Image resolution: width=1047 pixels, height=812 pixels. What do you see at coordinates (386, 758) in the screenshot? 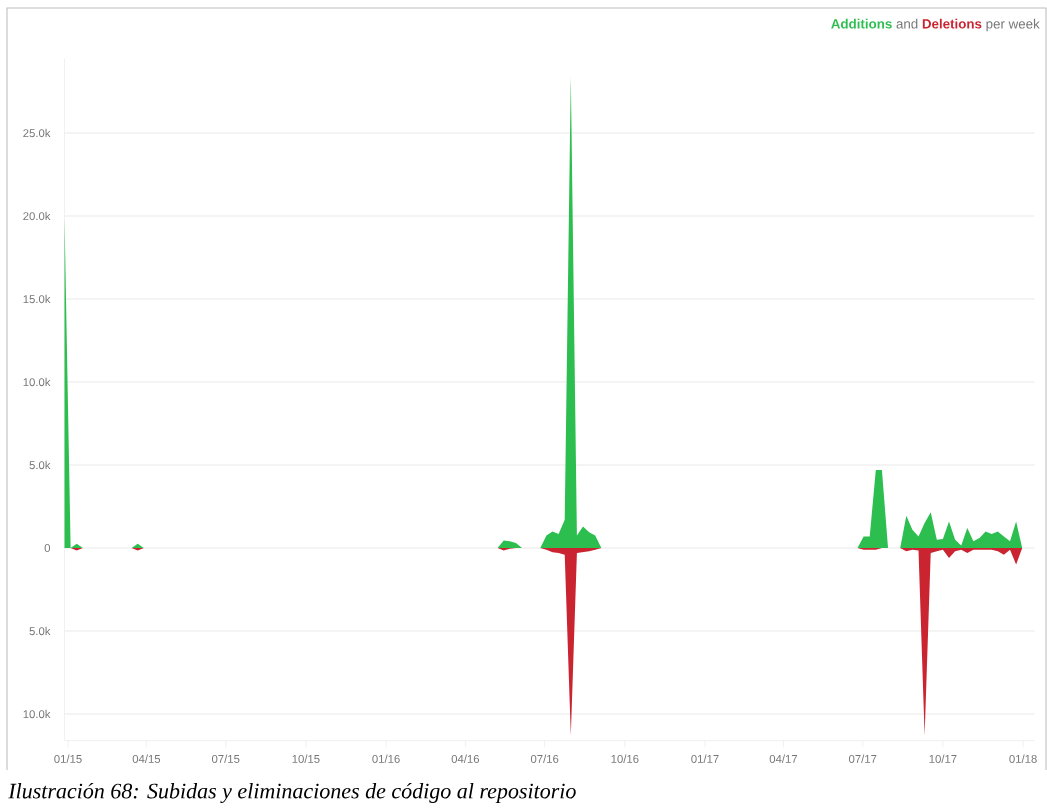
I see `x-tick-label: 01/16` at bounding box center [386, 758].